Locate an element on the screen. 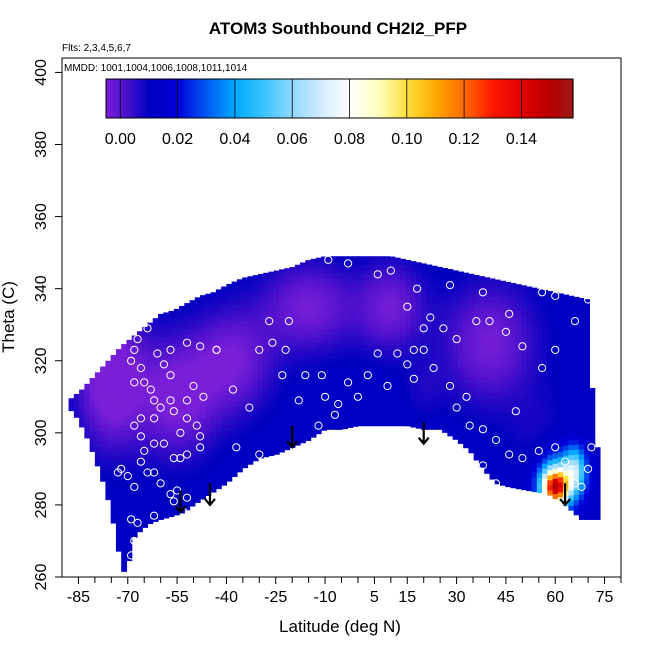 The width and height of the screenshot is (650, 650). x-tick-label: 75 is located at coordinates (605, 597).